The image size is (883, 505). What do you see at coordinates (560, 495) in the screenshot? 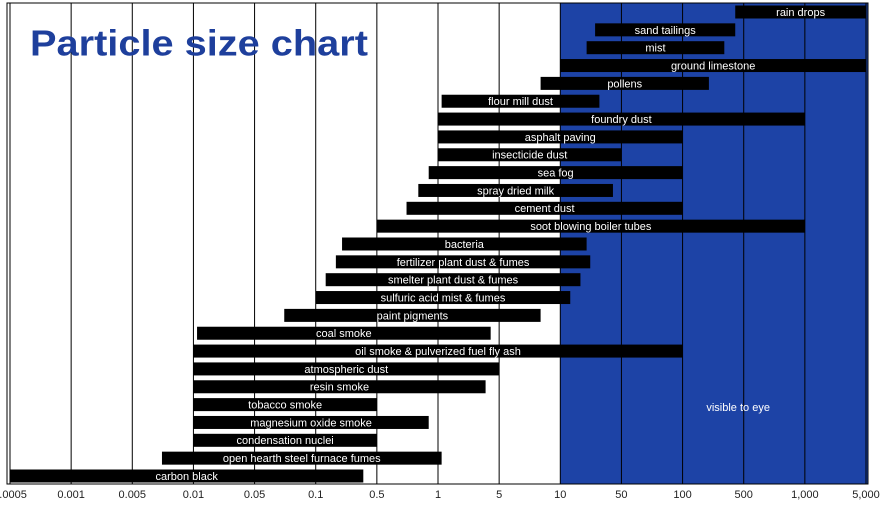
I see `x-tick-label: 10` at bounding box center [560, 495].